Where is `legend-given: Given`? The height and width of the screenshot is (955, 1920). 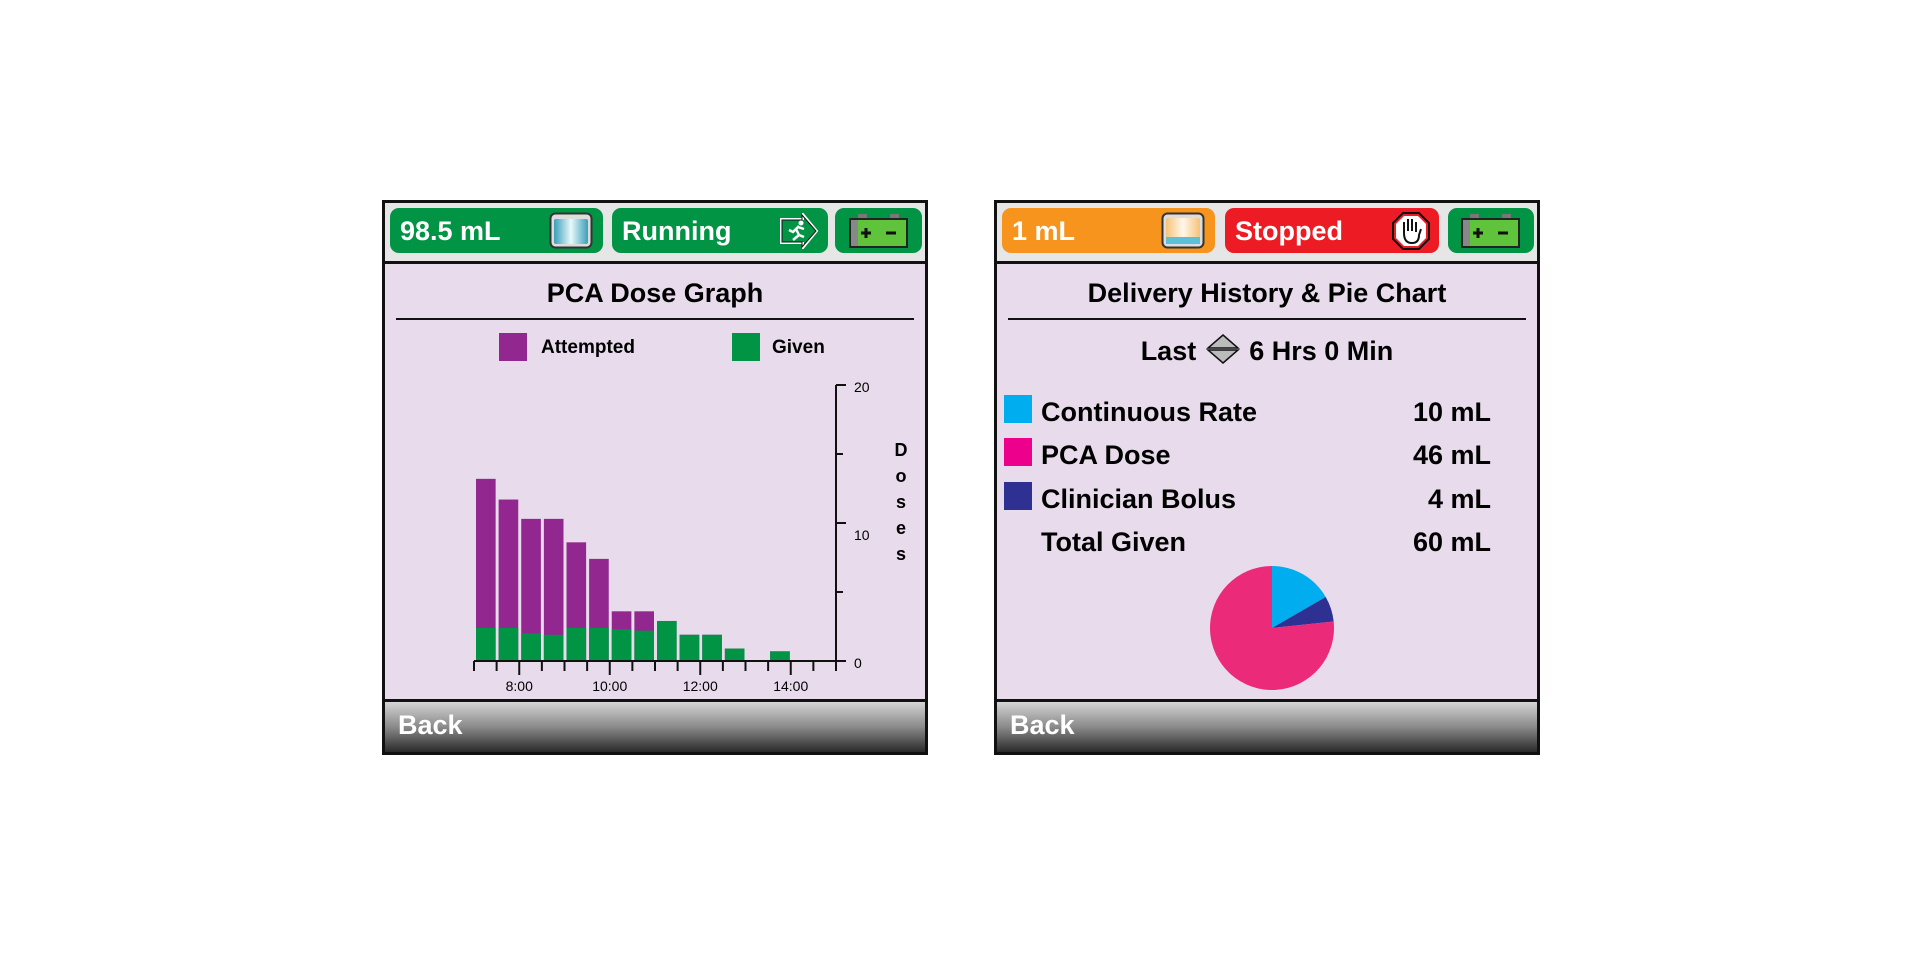 legend-given: Given is located at coordinates (798, 347).